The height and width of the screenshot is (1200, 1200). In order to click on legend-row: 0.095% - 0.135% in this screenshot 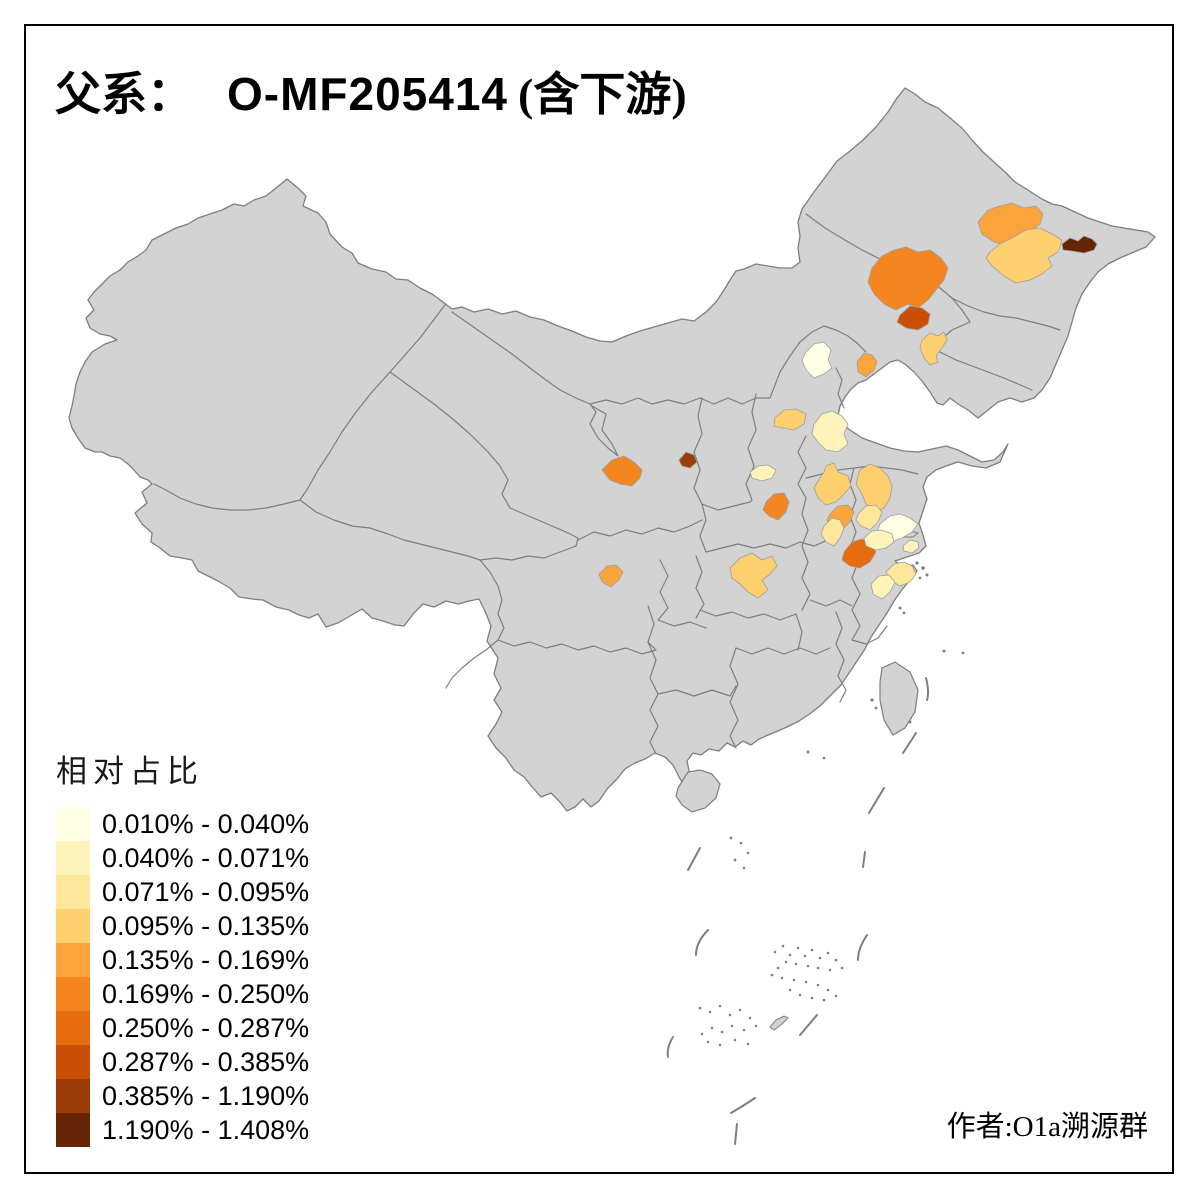, I will do `click(182, 926)`.